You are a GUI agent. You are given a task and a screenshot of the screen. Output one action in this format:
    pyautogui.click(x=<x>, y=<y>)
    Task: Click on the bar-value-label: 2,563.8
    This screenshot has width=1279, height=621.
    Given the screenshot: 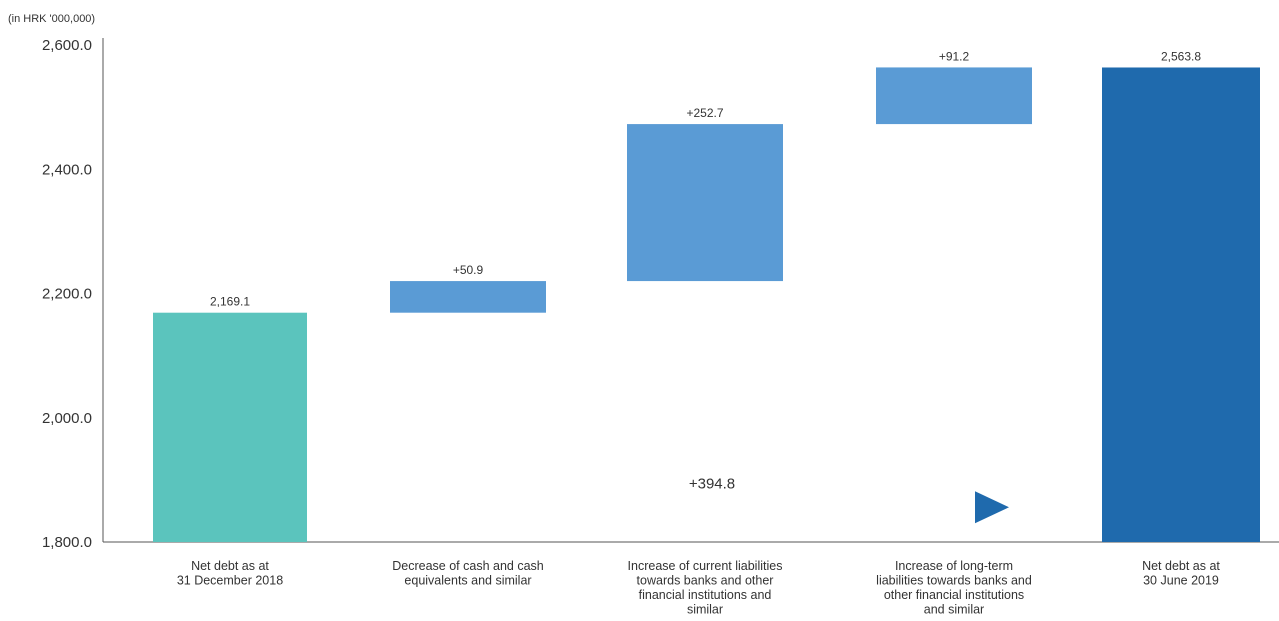 What is the action you would take?
    pyautogui.click(x=1181, y=56)
    